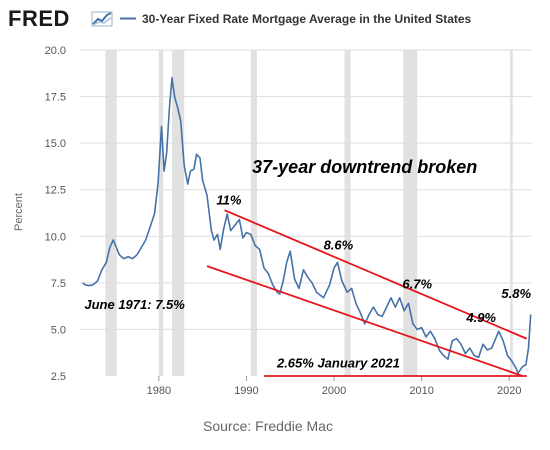  What do you see at coordinates (268, 426) in the screenshot?
I see `source-note: Source: Freddie Mac` at bounding box center [268, 426].